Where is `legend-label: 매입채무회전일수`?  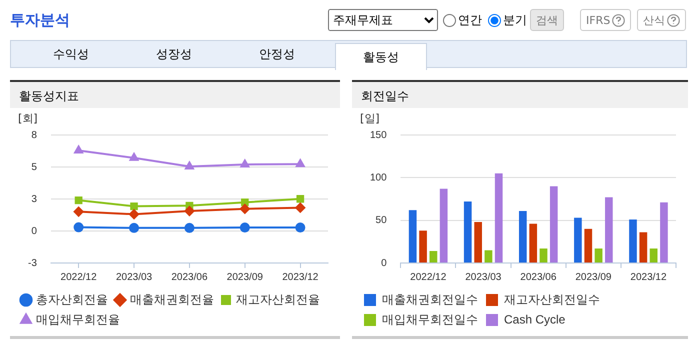 legend-label: 매입채무회전일수 is located at coordinates (430, 319).